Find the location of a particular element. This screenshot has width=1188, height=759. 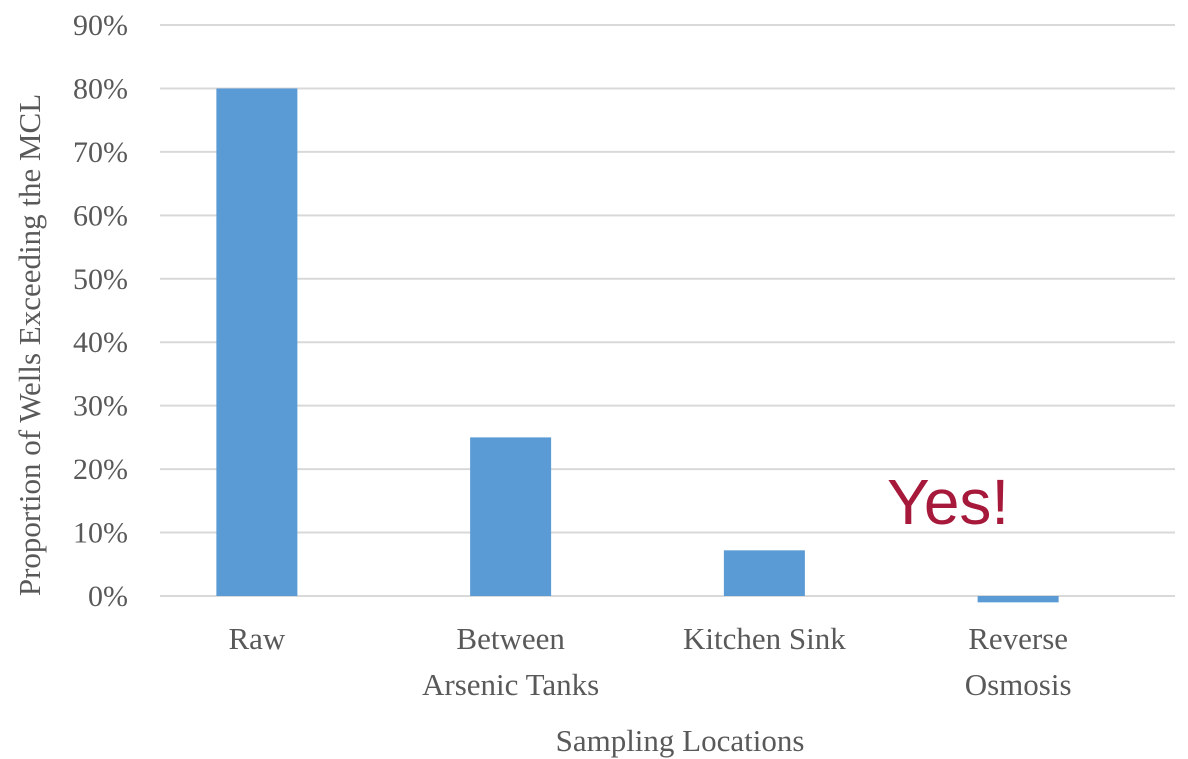

y-tick-label: 0% is located at coordinates (108, 596).